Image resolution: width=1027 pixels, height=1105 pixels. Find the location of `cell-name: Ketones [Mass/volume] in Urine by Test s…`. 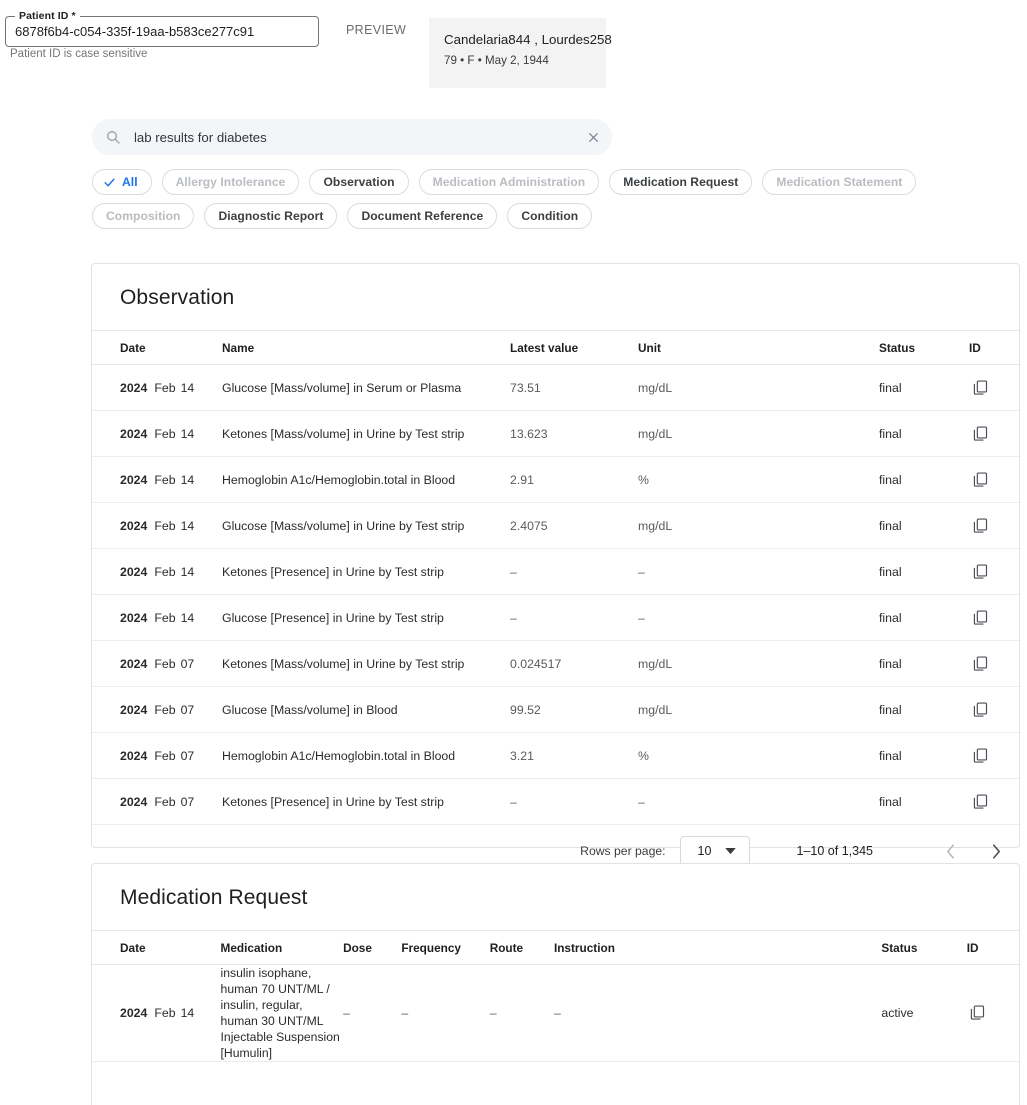

cell-name: Ketones [Mass/volume] in Urine by Test s… is located at coordinates (366, 663).